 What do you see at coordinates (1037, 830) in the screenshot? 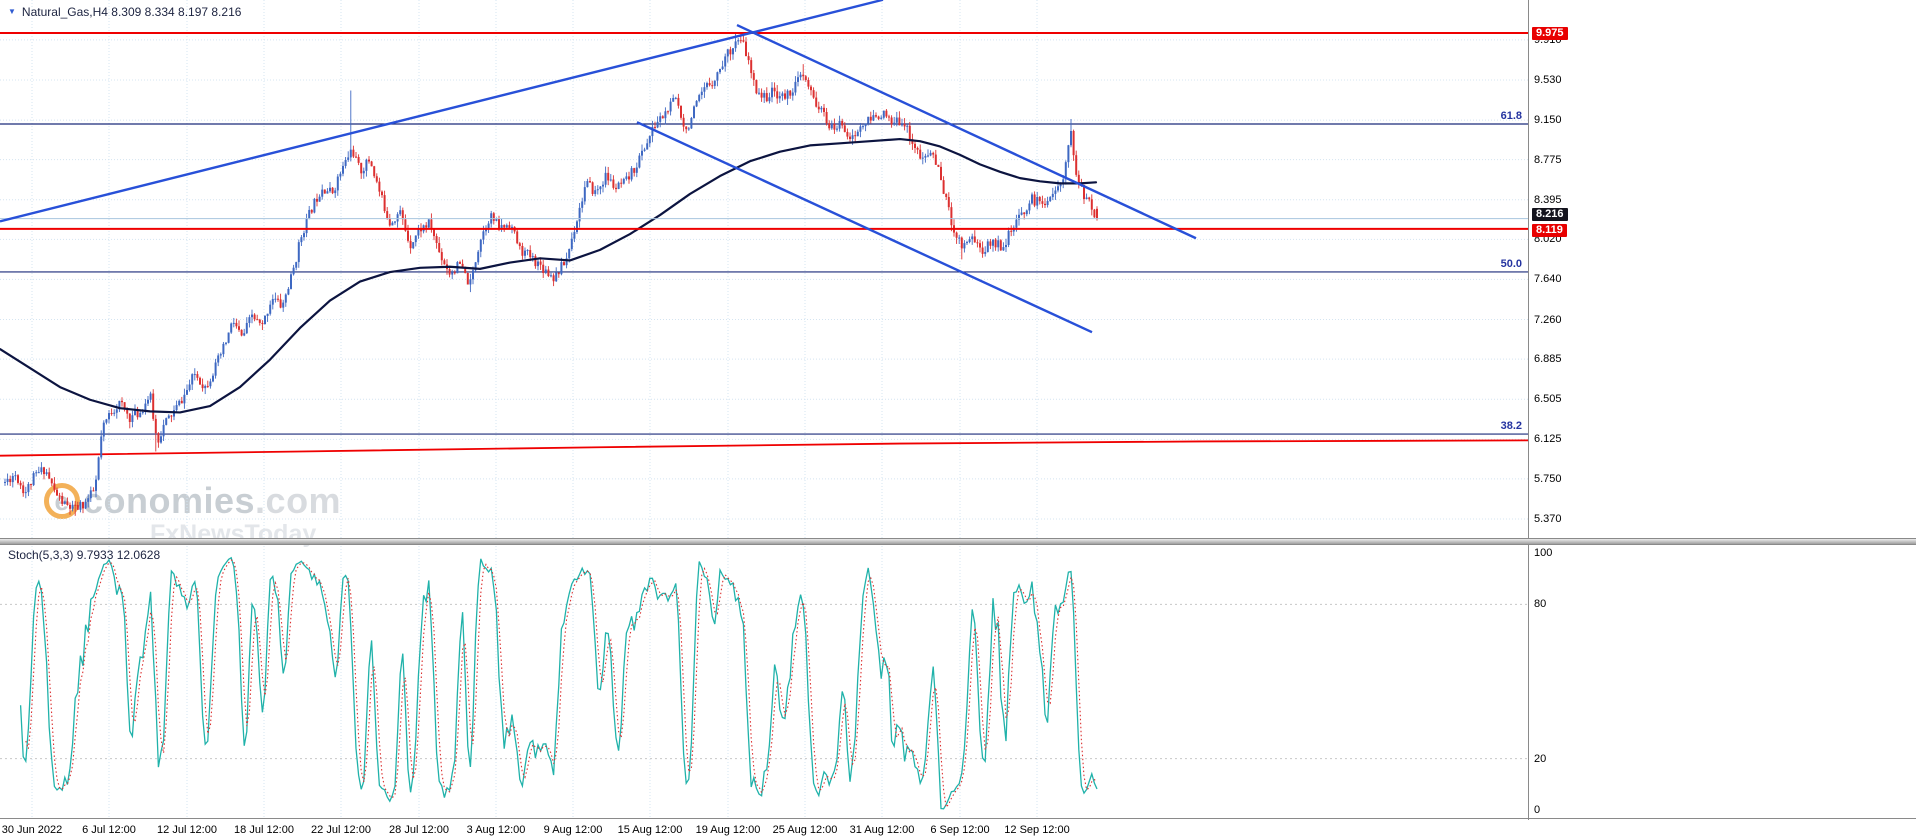
I see `time-tick-label: 12 Sep 12:00` at bounding box center [1037, 830].